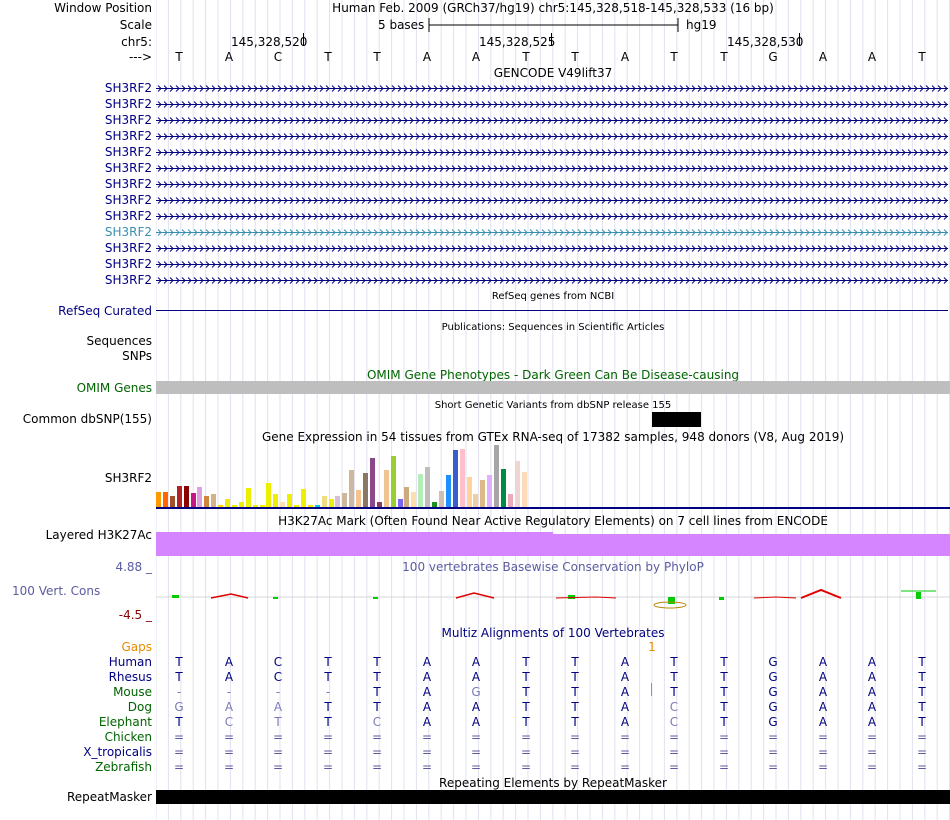 The height and width of the screenshot is (820, 950). Describe the element at coordinates (119, 341) in the screenshot. I see `sequences-label: Sequences` at that location.